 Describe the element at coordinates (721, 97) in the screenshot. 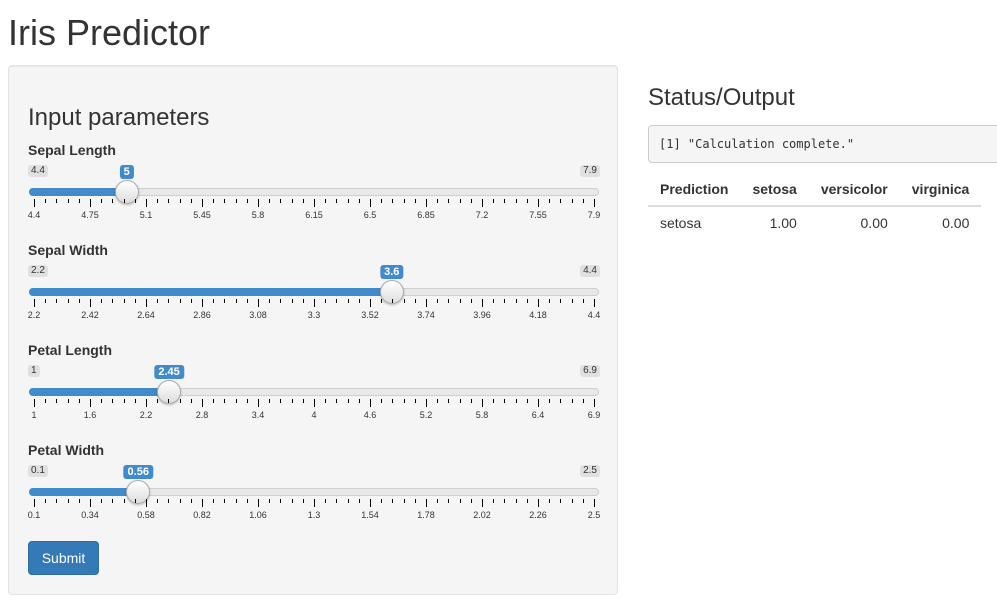

I see `status-output-heading: Status/Output` at that location.